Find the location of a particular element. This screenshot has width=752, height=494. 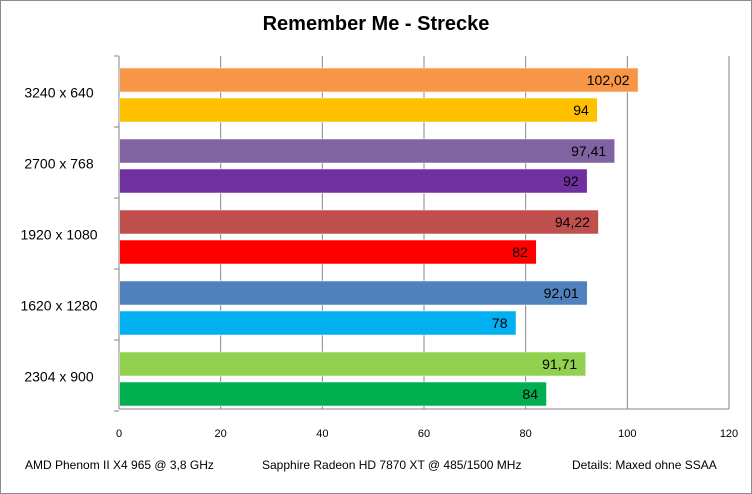

category-label: 2304 x 900 is located at coordinates (58, 377).